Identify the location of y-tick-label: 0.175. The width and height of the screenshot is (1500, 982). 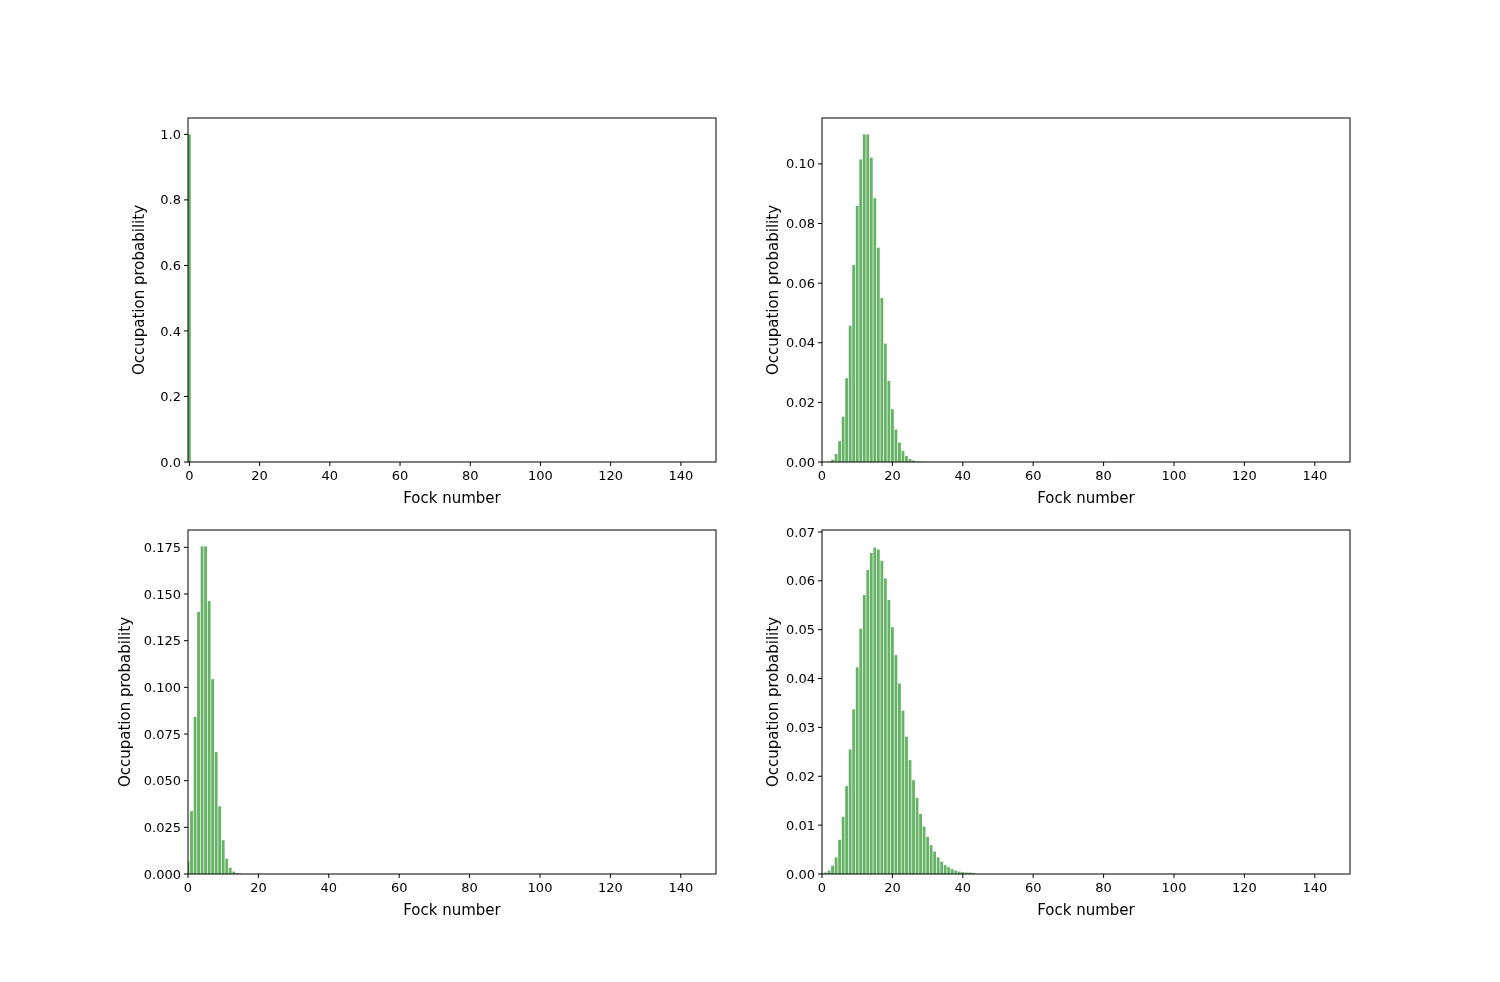
(162, 547).